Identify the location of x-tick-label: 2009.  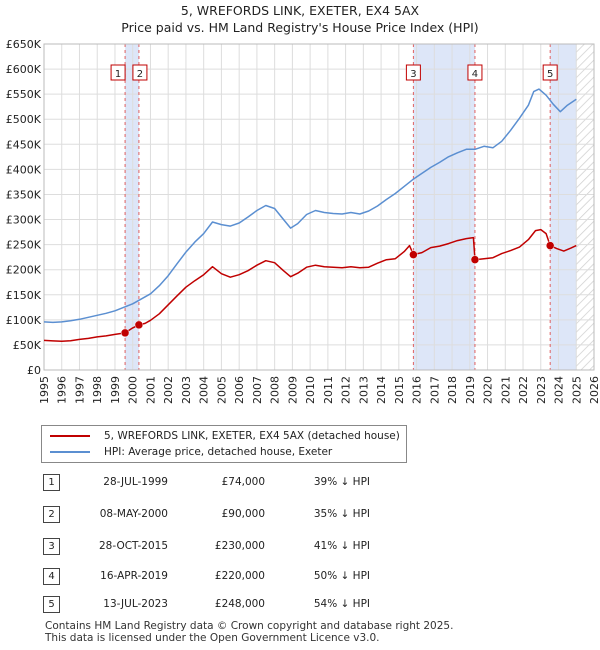
(292, 390).